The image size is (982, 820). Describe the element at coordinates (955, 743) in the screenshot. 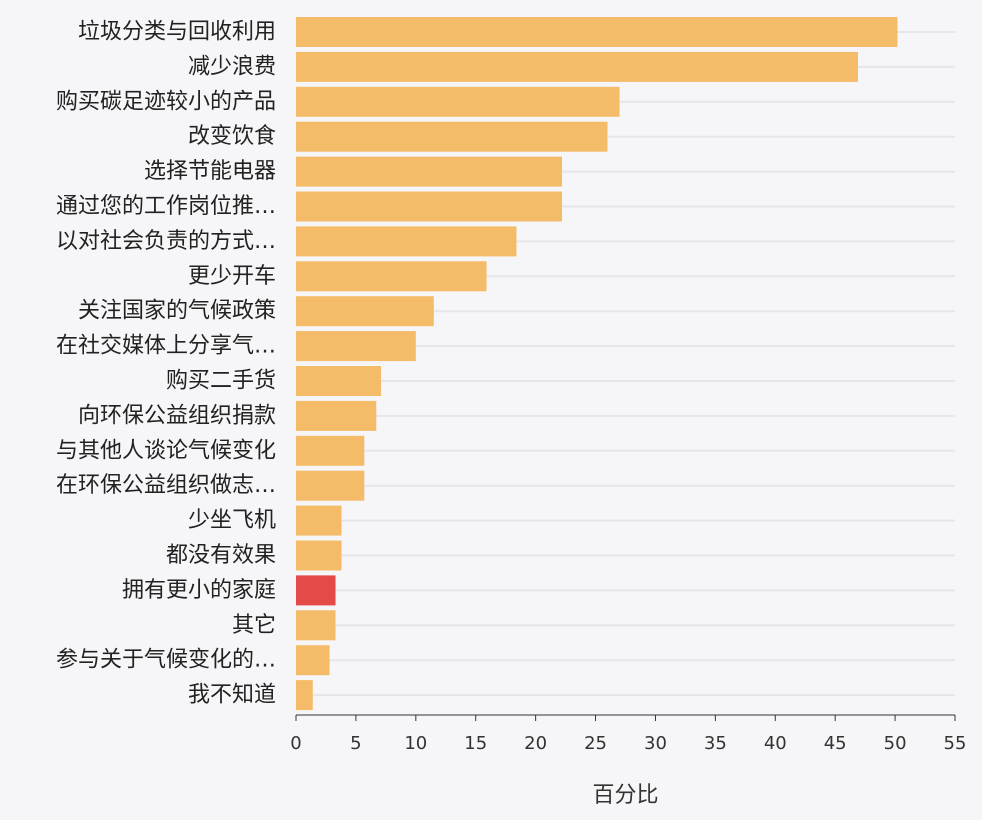

I see `x-tick-label: 55` at that location.